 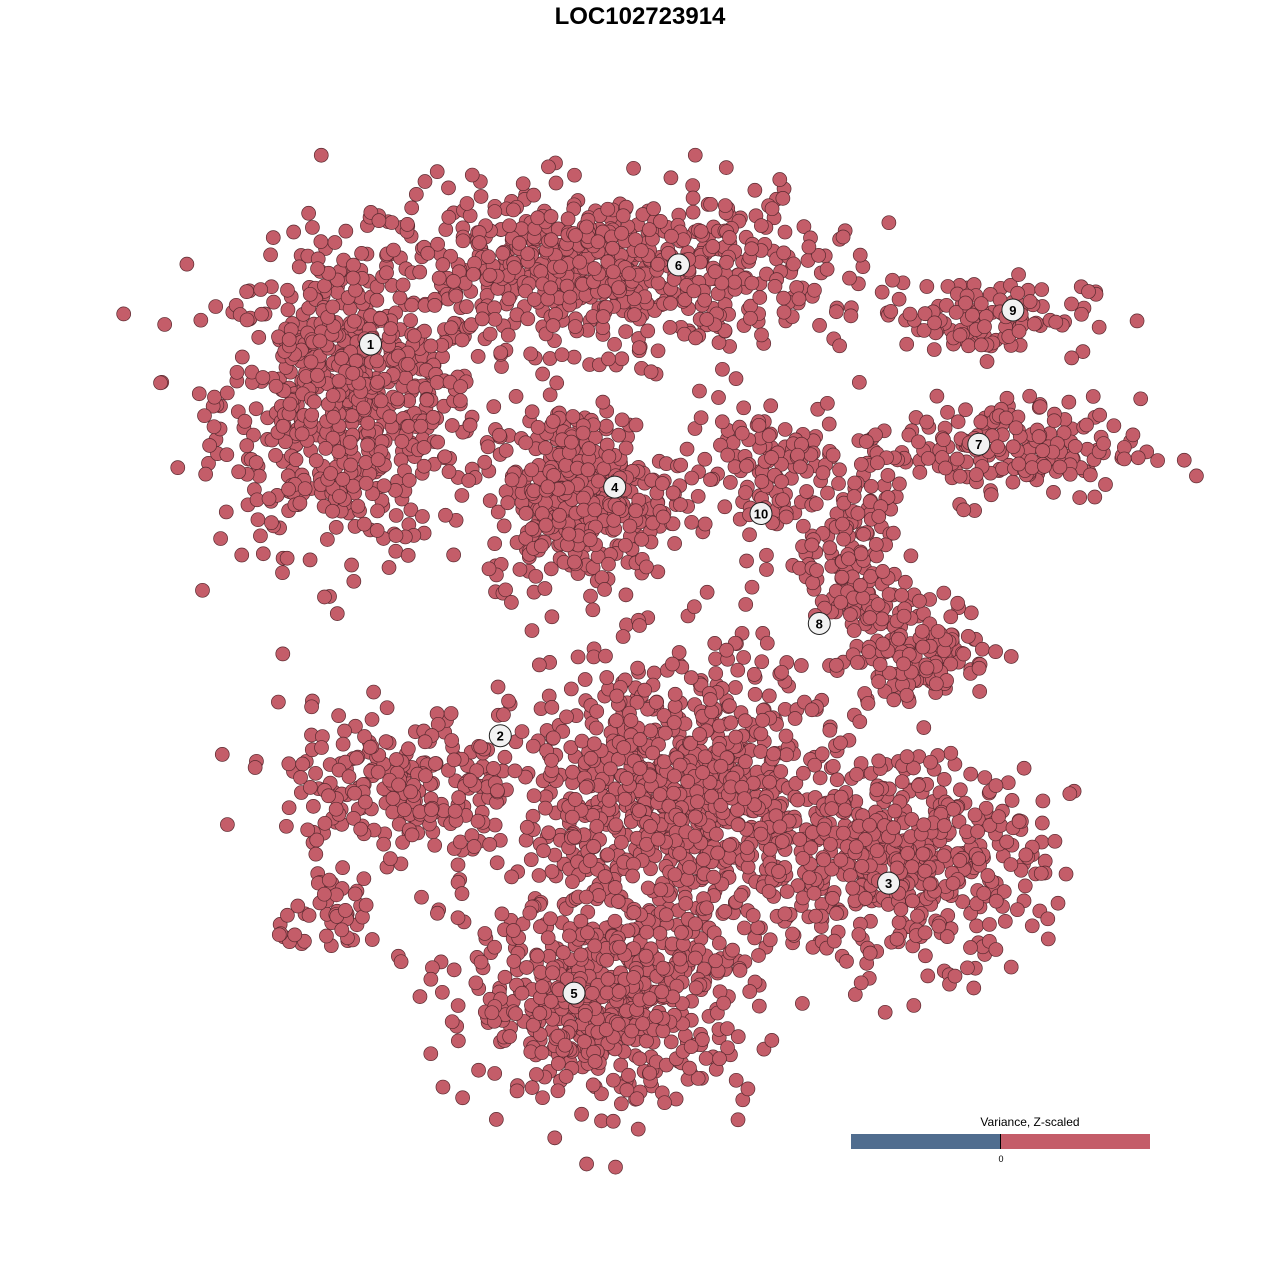 I want to click on cluster-label-8: 8, so click(x=819, y=623).